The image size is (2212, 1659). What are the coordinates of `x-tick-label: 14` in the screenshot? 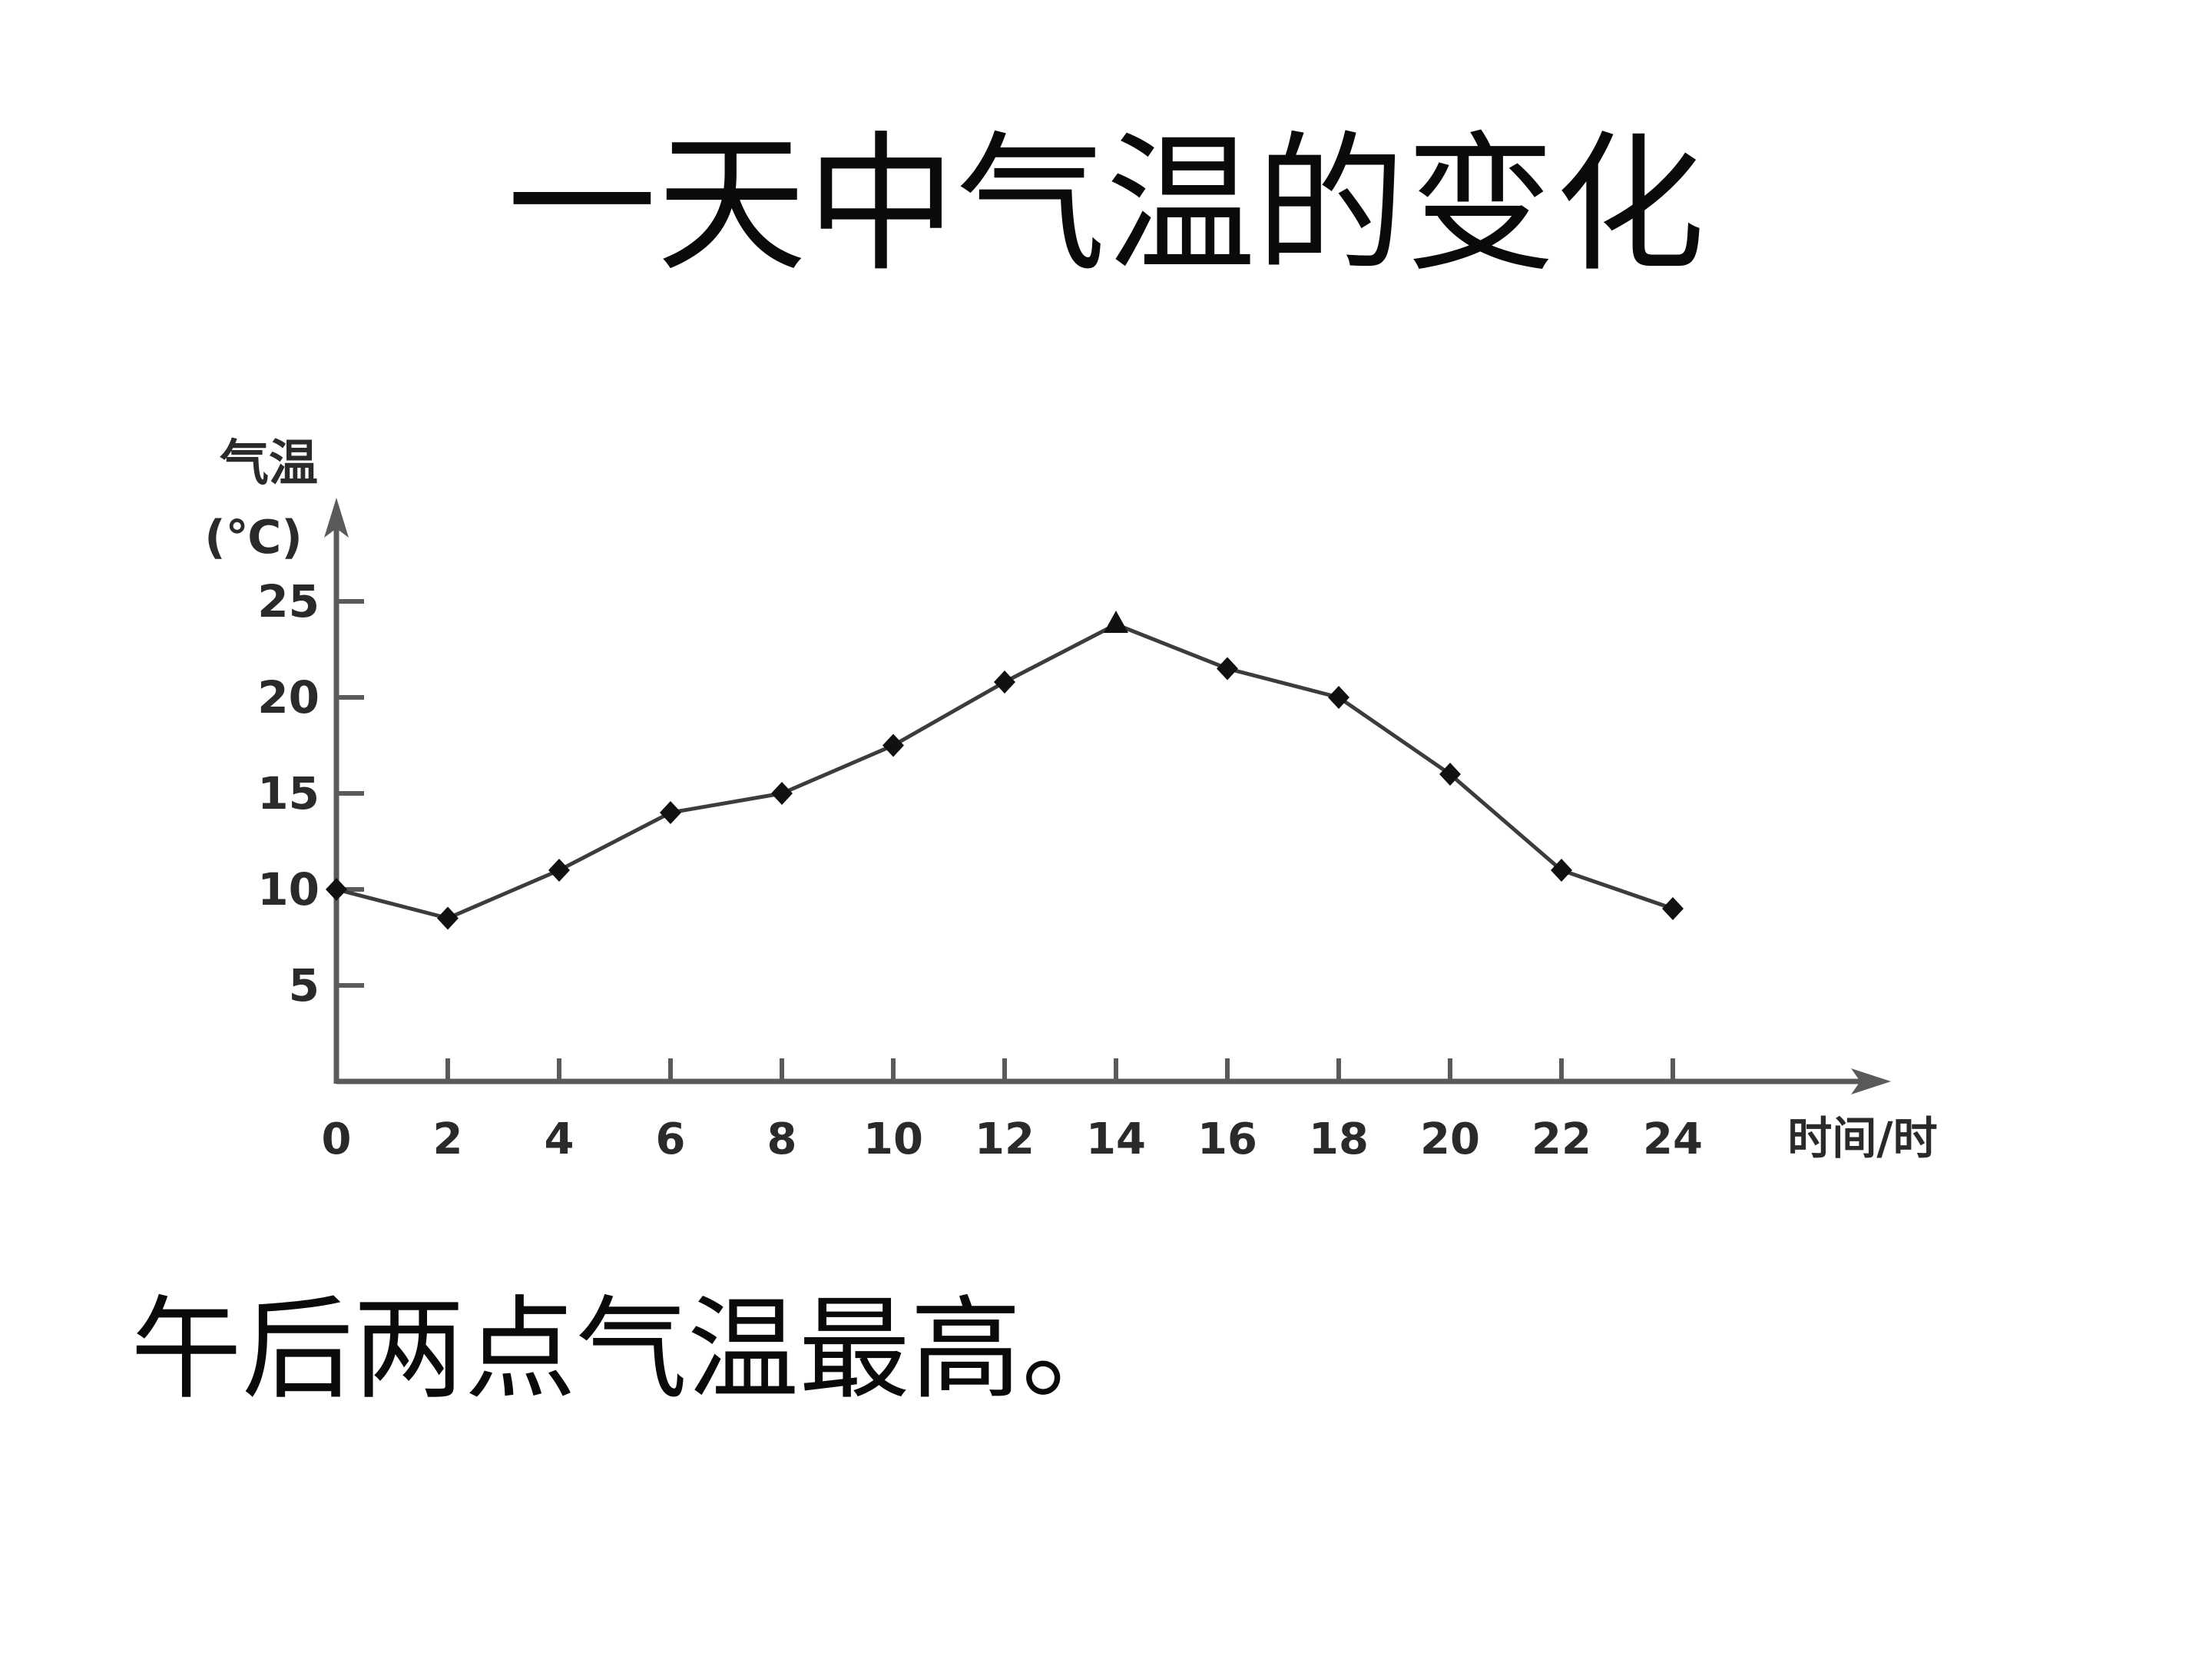 It's located at (1116, 1139).